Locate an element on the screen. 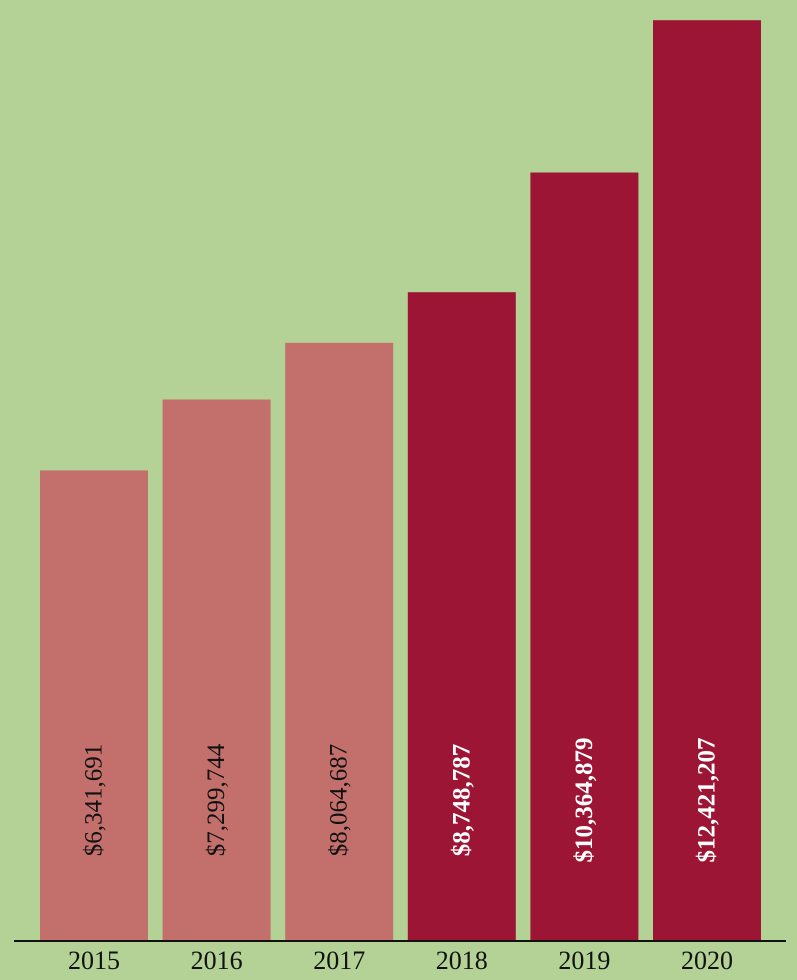 The width and height of the screenshot is (797, 980). x-tick-label-2020: 2020 is located at coordinates (707, 960).